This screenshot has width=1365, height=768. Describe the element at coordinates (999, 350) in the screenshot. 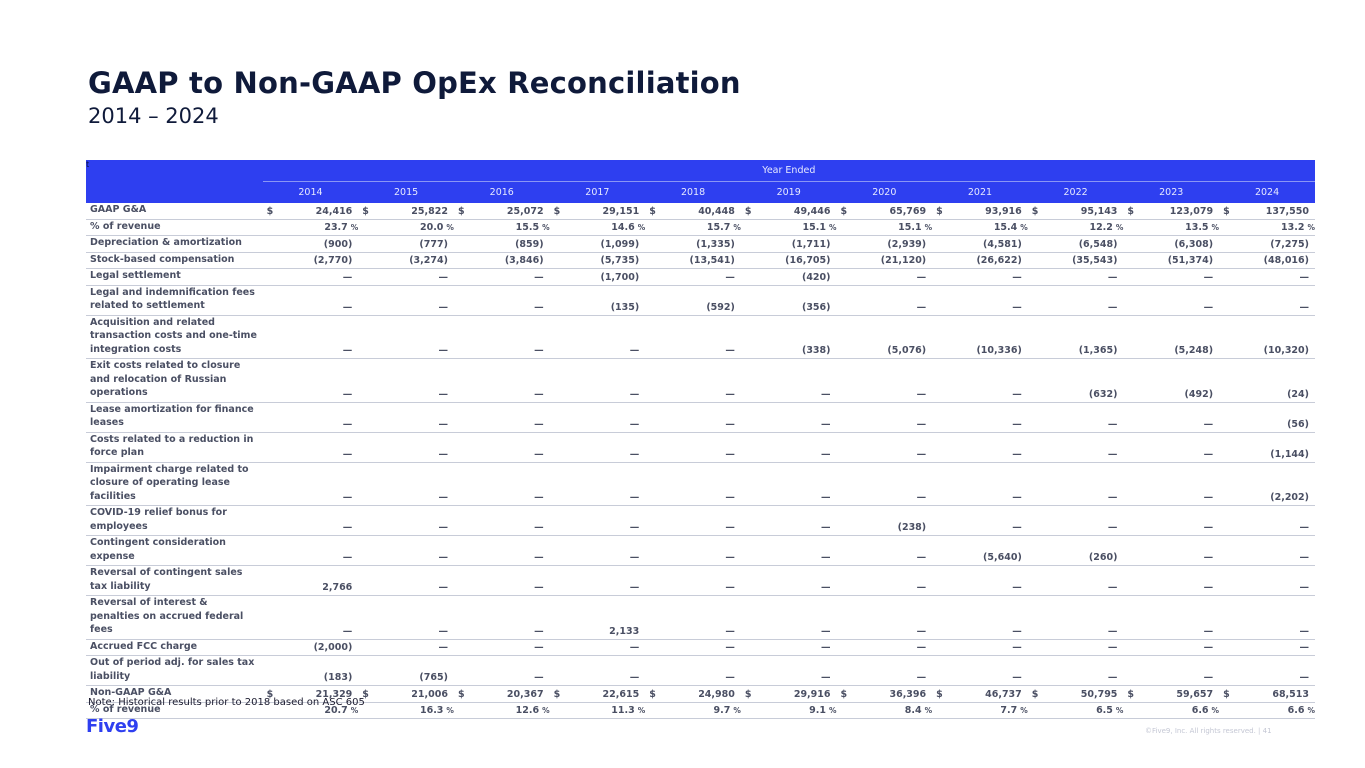

I see `cell-value: (10,336)` at that location.